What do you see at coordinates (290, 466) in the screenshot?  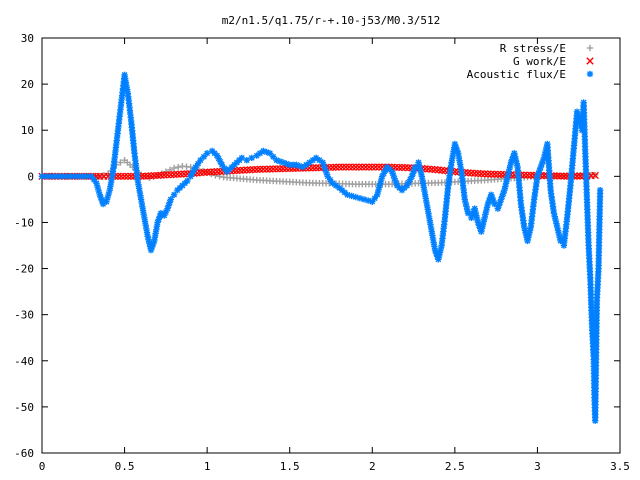 I see `x-tick-label: 1.5` at bounding box center [290, 466].